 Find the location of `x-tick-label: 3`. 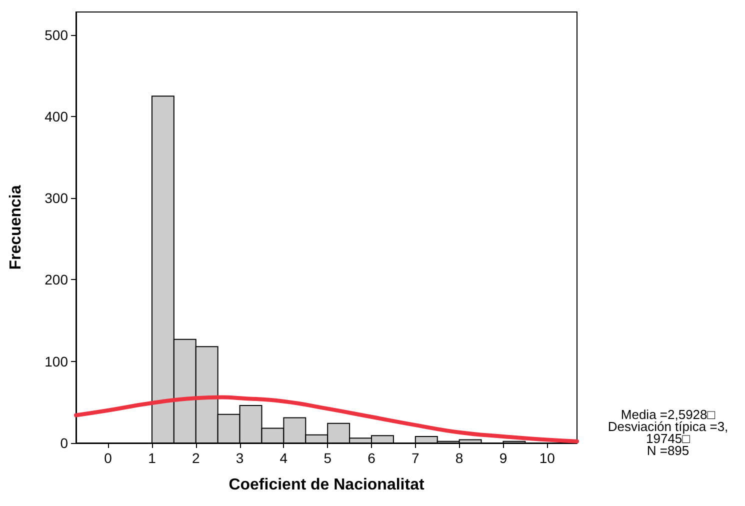

x-tick-label: 3 is located at coordinates (240, 458).